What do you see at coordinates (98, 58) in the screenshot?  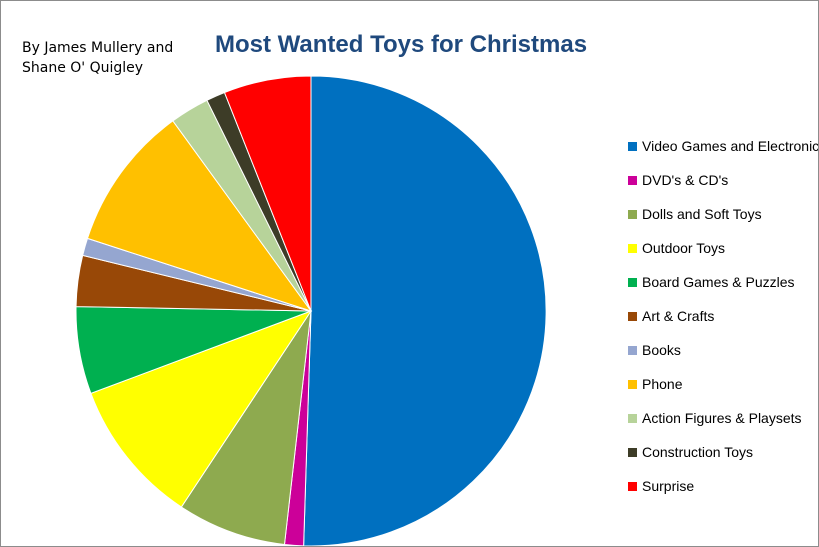 I see `author-credit: By James Mullery and Shane O' Quigley` at bounding box center [98, 58].